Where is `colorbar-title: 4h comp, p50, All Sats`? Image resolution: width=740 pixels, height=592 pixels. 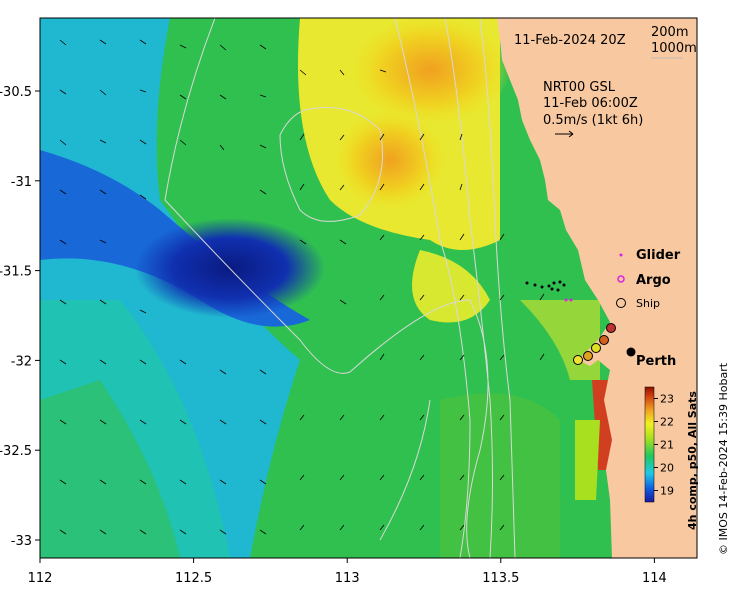
colorbar-title: 4h comp, p50, All Sats is located at coordinates (692, 460).